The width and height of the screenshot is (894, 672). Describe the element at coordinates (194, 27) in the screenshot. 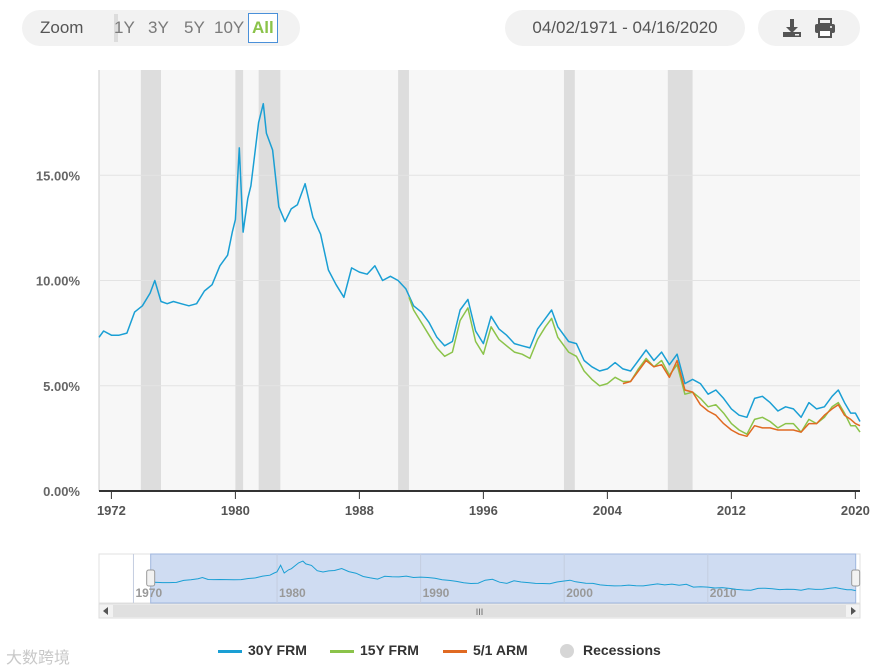

I see `zoom-5y-button: 5Y` at that location.